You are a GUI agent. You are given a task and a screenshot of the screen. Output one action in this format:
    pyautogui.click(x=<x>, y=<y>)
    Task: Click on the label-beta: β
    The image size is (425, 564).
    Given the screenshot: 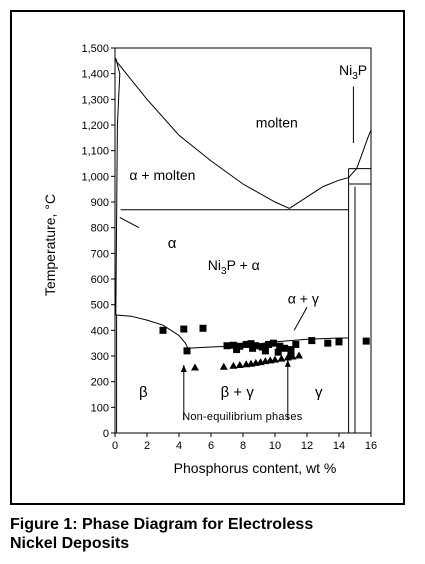 What is the action you would take?
    pyautogui.click(x=143, y=392)
    